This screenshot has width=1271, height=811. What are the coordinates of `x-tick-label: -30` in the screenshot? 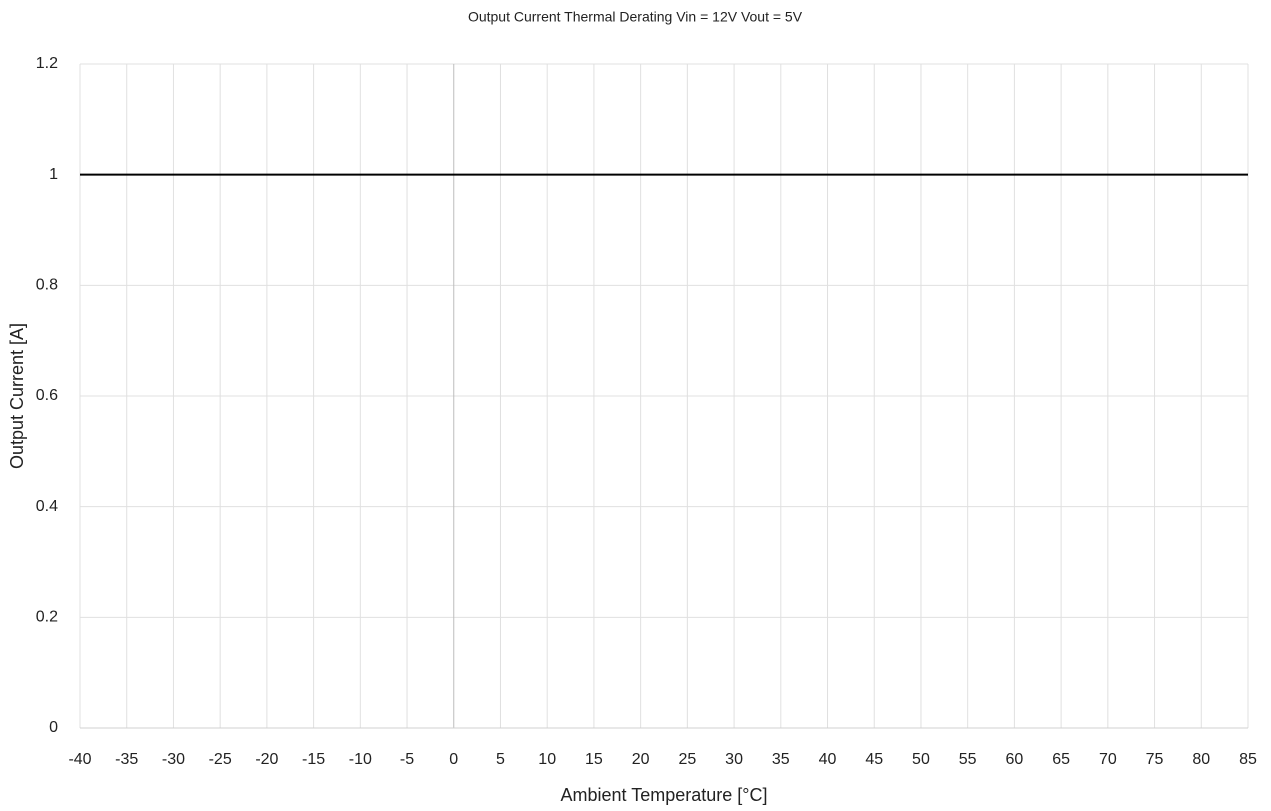 It's located at (173, 759).